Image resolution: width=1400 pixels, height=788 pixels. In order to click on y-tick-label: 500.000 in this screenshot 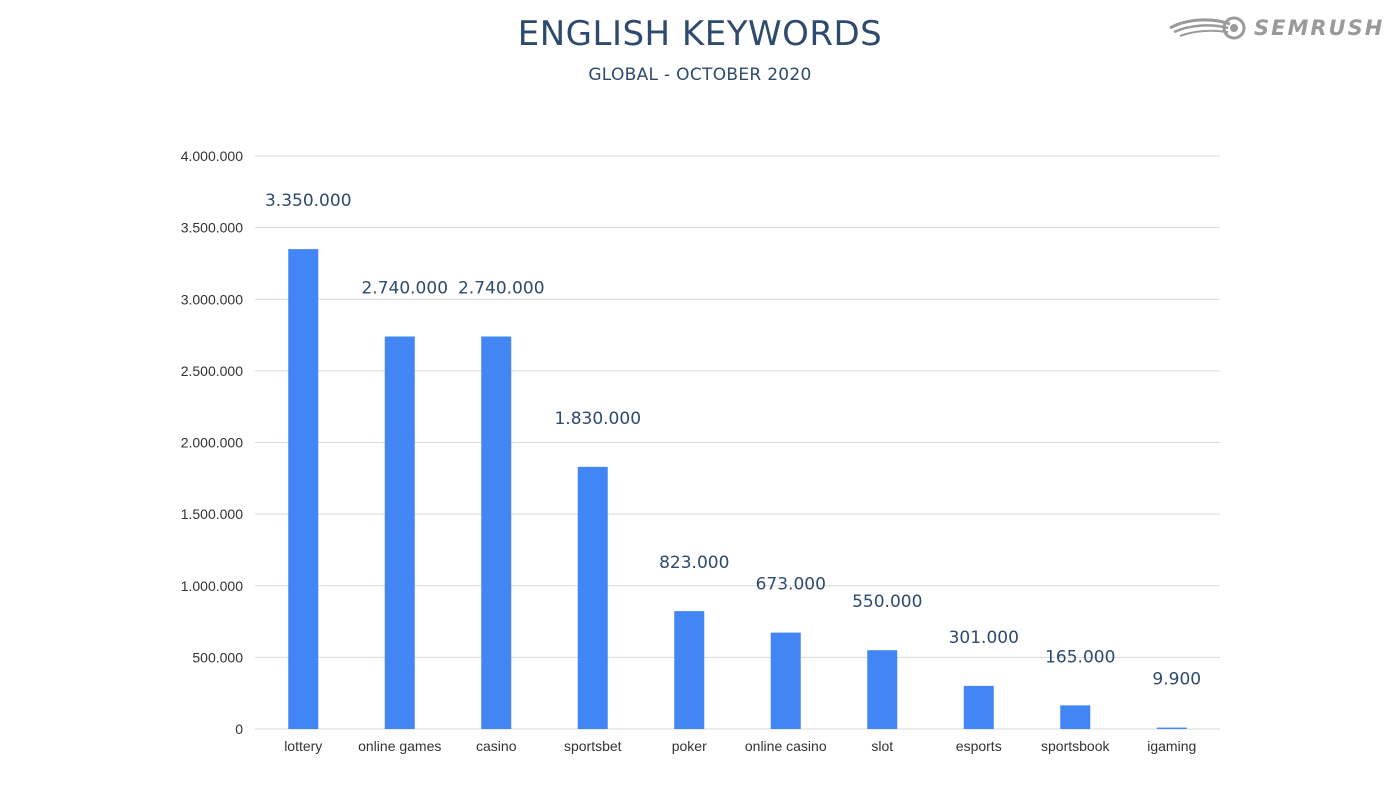, I will do `click(217, 657)`.